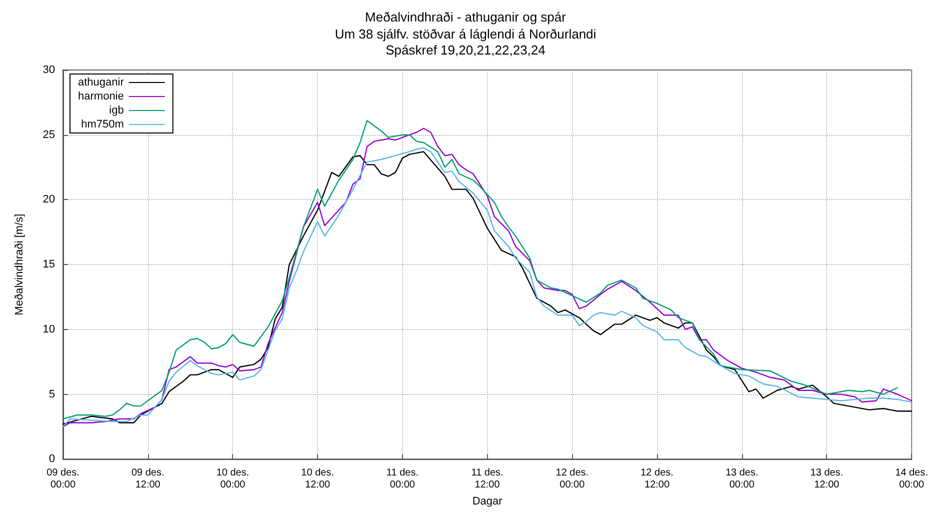 The width and height of the screenshot is (931, 512). What do you see at coordinates (101, 96) in the screenshot?
I see `legend-label: harmonie` at bounding box center [101, 96].